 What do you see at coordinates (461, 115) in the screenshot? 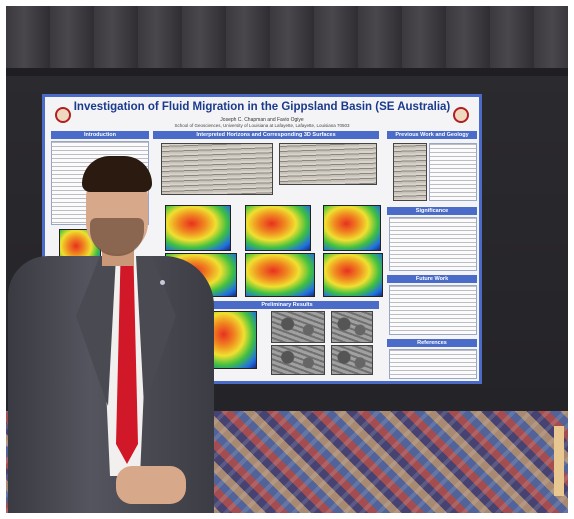
I see `university-seal-right` at bounding box center [461, 115].